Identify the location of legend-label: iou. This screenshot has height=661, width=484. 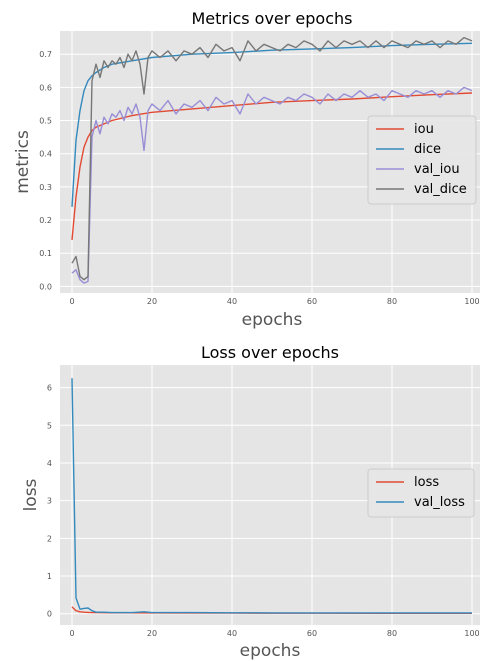
(424, 129).